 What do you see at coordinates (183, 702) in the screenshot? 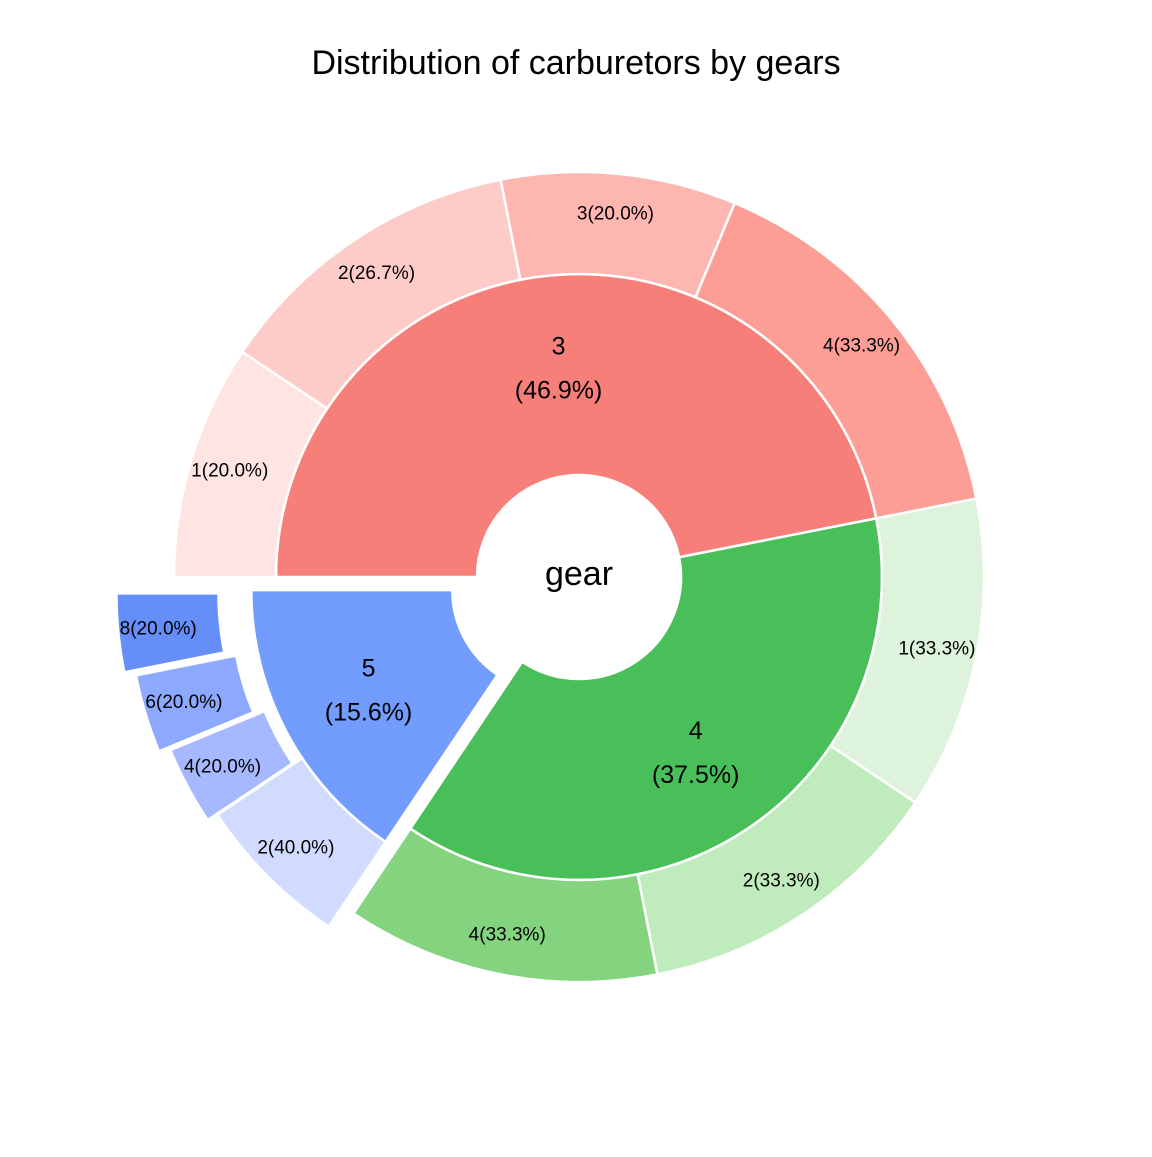
I see `outer-label-gear-5-carb-6: 6(20.0%)` at bounding box center [183, 702].